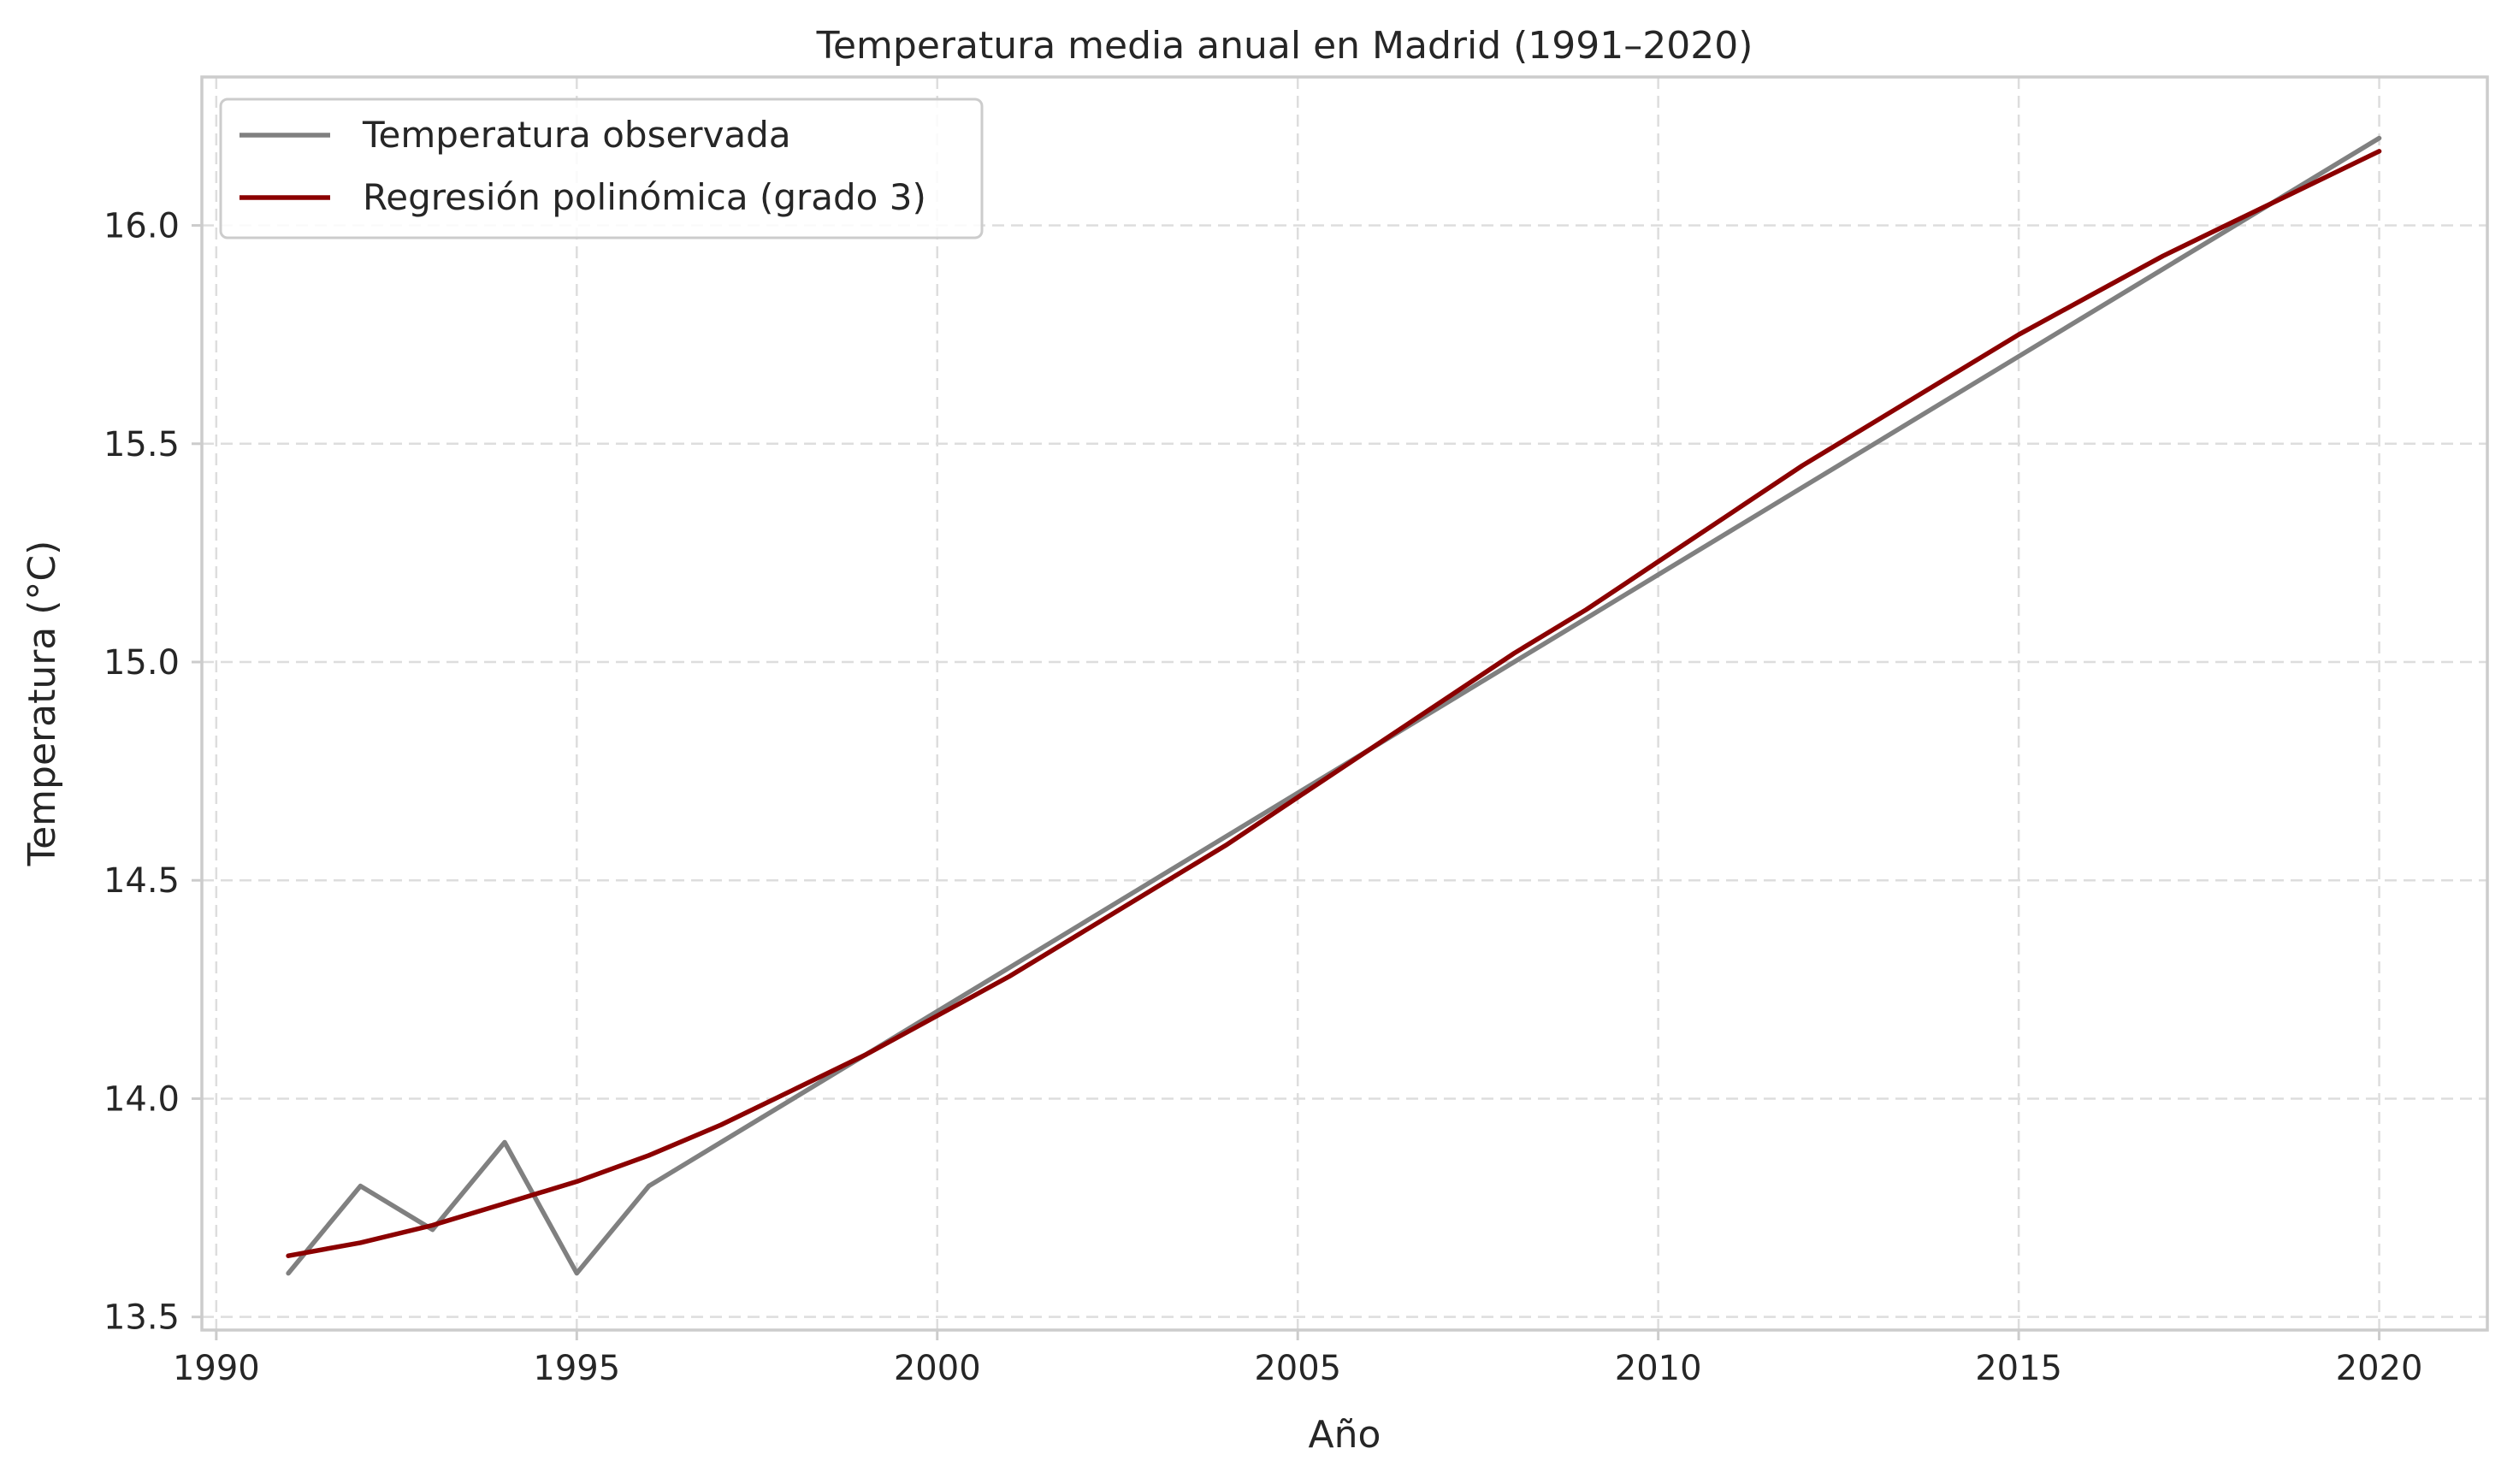 The height and width of the screenshot is (1484, 2513). What do you see at coordinates (141, 444) in the screenshot?
I see `y-tick-label: 15.5` at bounding box center [141, 444].